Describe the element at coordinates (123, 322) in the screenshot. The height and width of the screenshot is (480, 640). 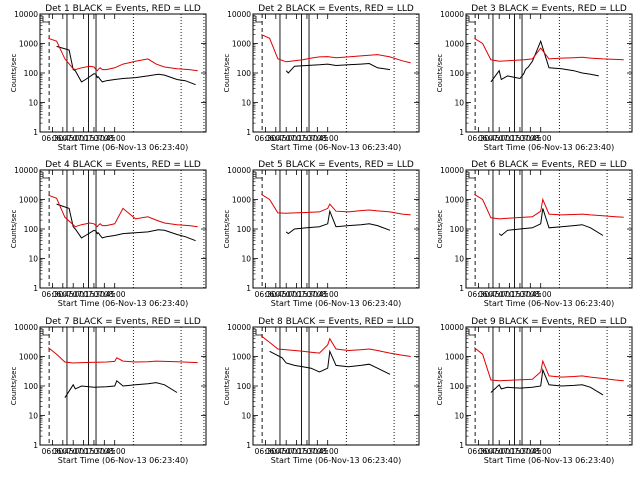
I see `chart-title: Det 7 BLACK = Events, RED = LLD` at that location.